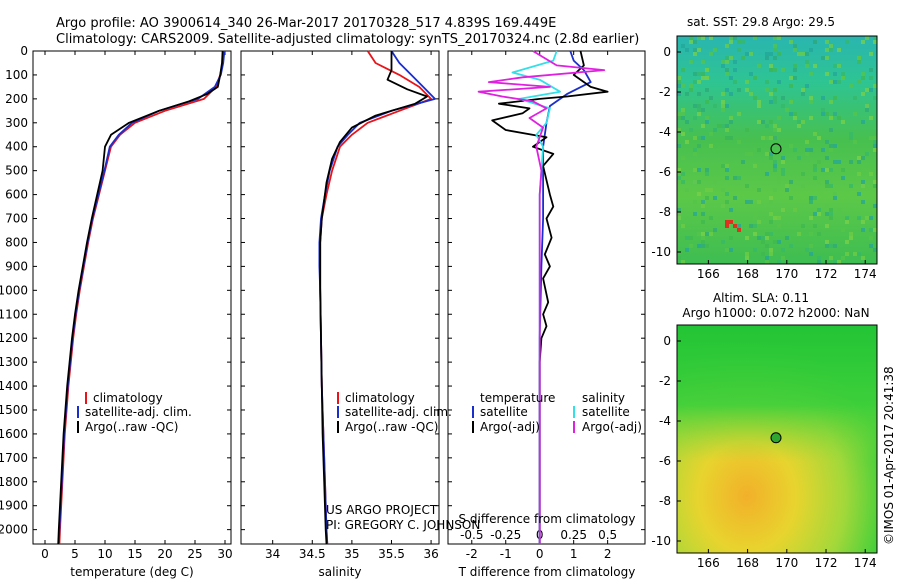 The width and height of the screenshot is (900, 580). I want to click on sst-map-axes: 166 168 170 172 174 0 -2 -4 -6 -8 -10, so click(763, 163).